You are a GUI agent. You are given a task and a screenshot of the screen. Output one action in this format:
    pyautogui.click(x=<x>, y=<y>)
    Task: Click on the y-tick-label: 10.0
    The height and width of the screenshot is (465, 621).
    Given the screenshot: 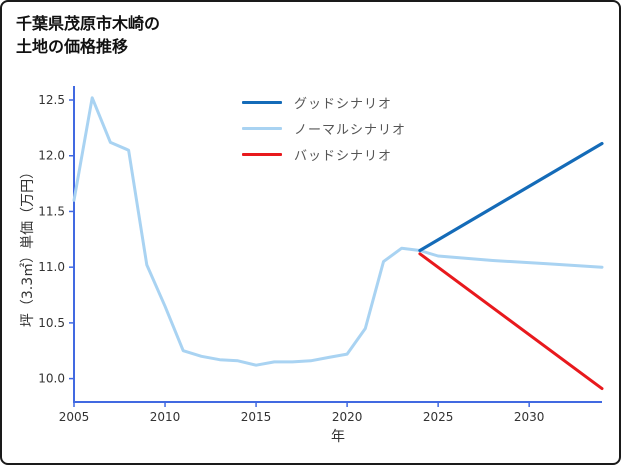 What is the action you would take?
    pyautogui.click(x=51, y=379)
    